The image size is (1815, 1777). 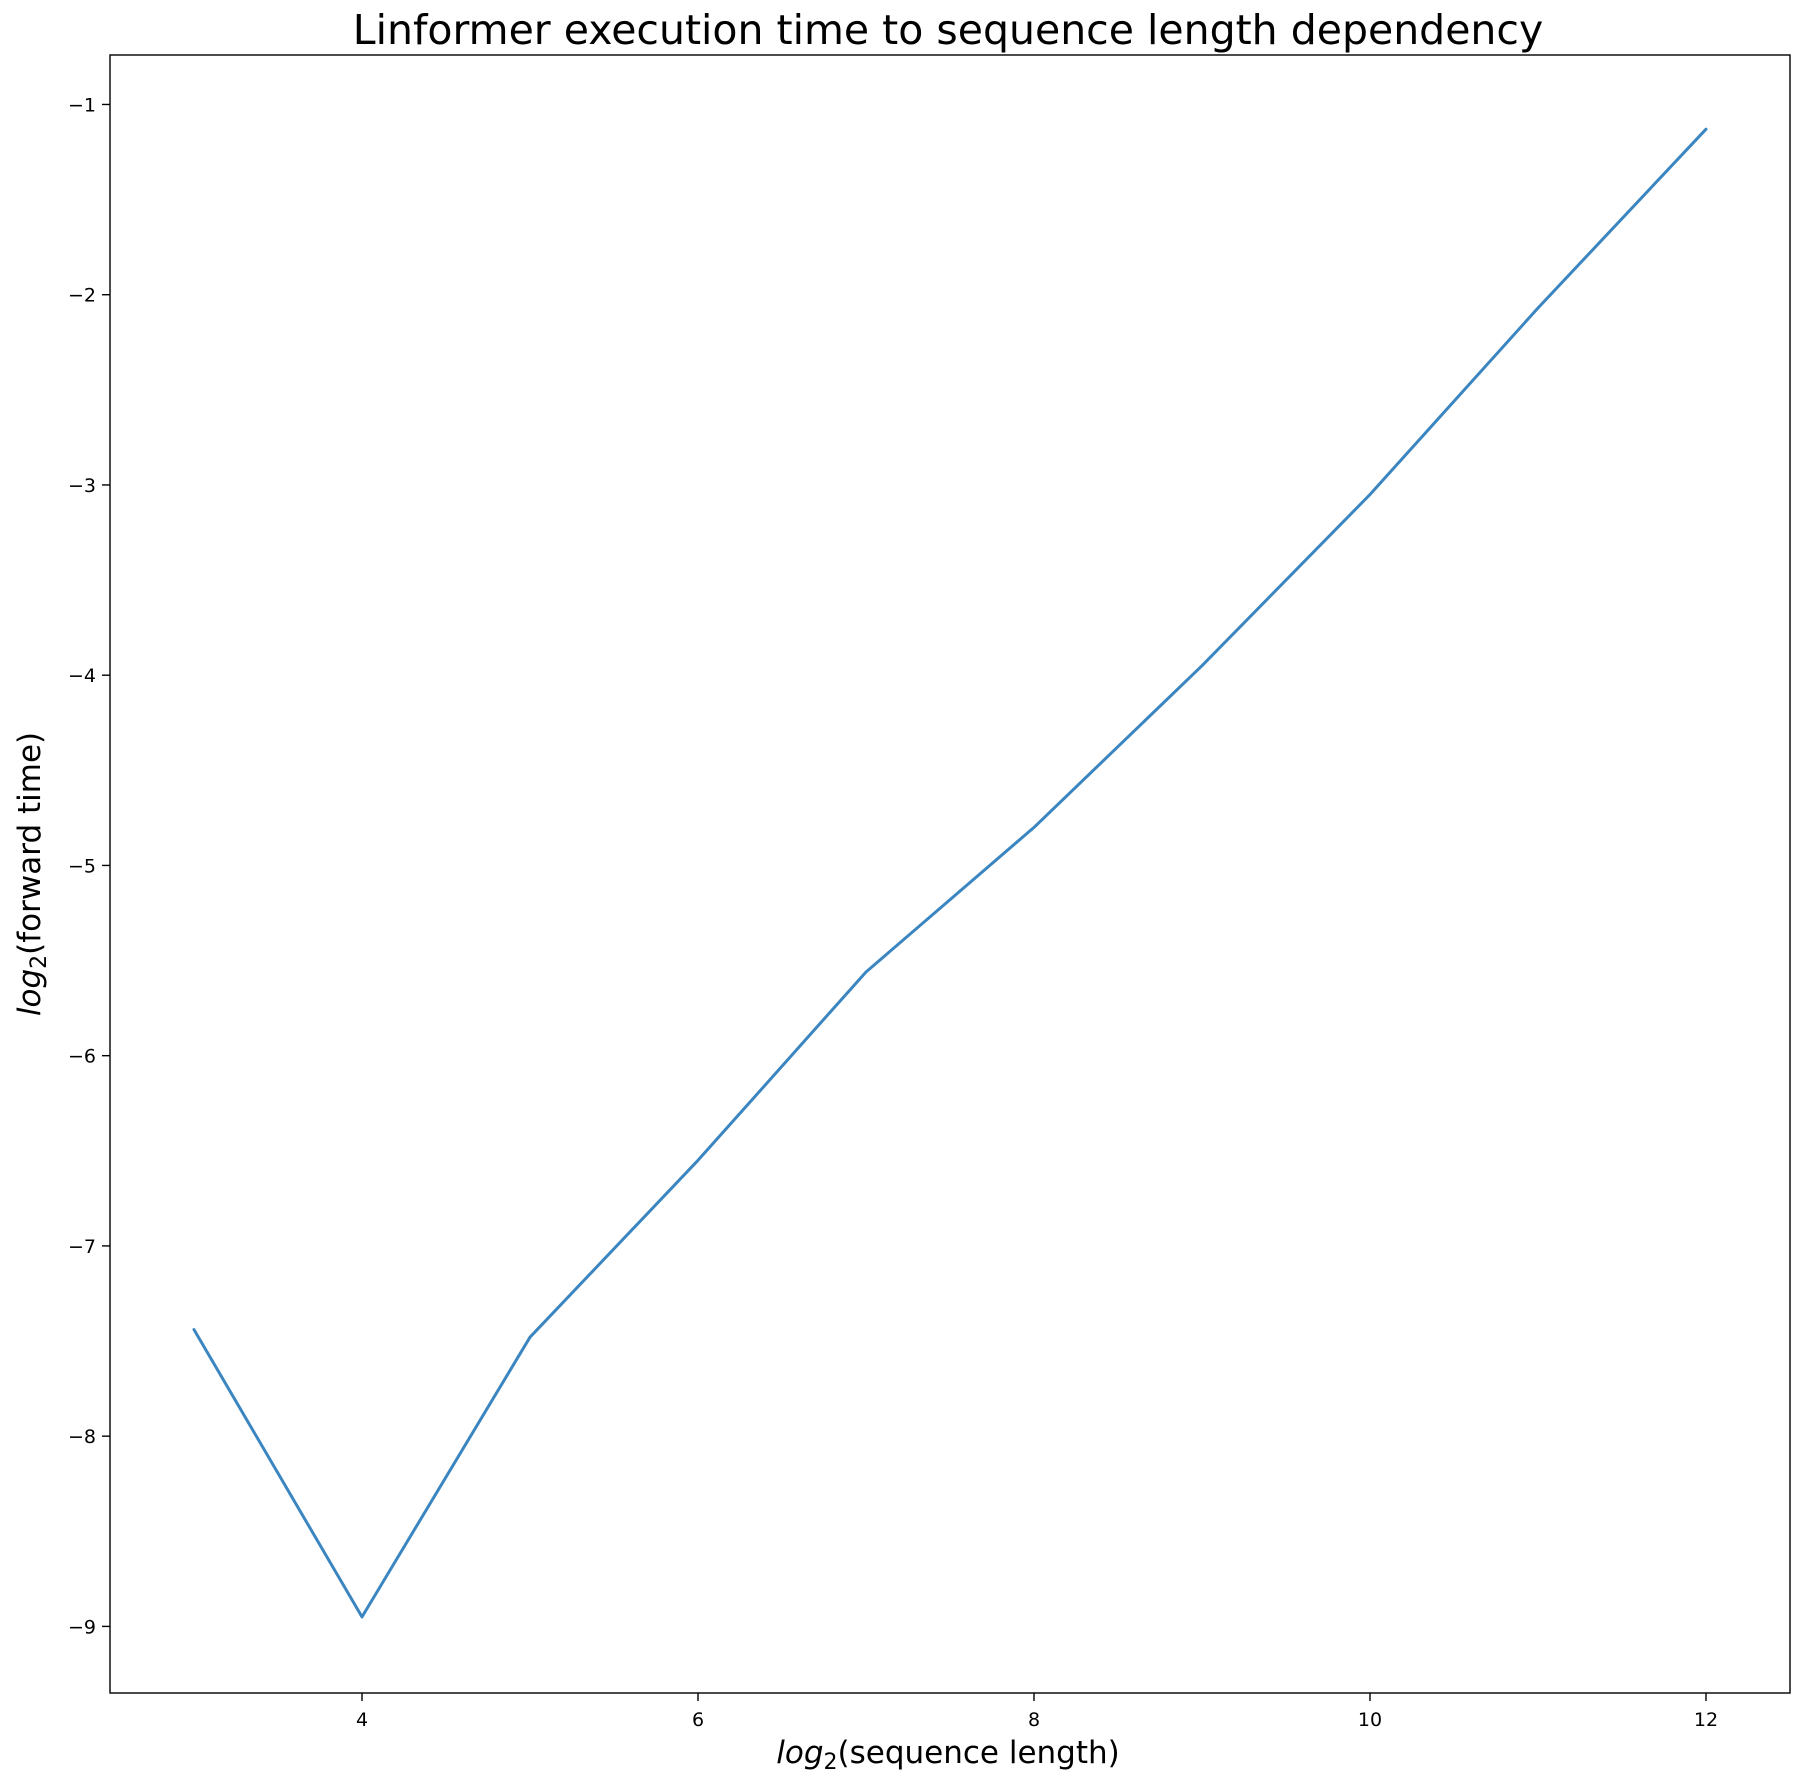 I want to click on x-axis-label-sub: 2, so click(x=831, y=1762).